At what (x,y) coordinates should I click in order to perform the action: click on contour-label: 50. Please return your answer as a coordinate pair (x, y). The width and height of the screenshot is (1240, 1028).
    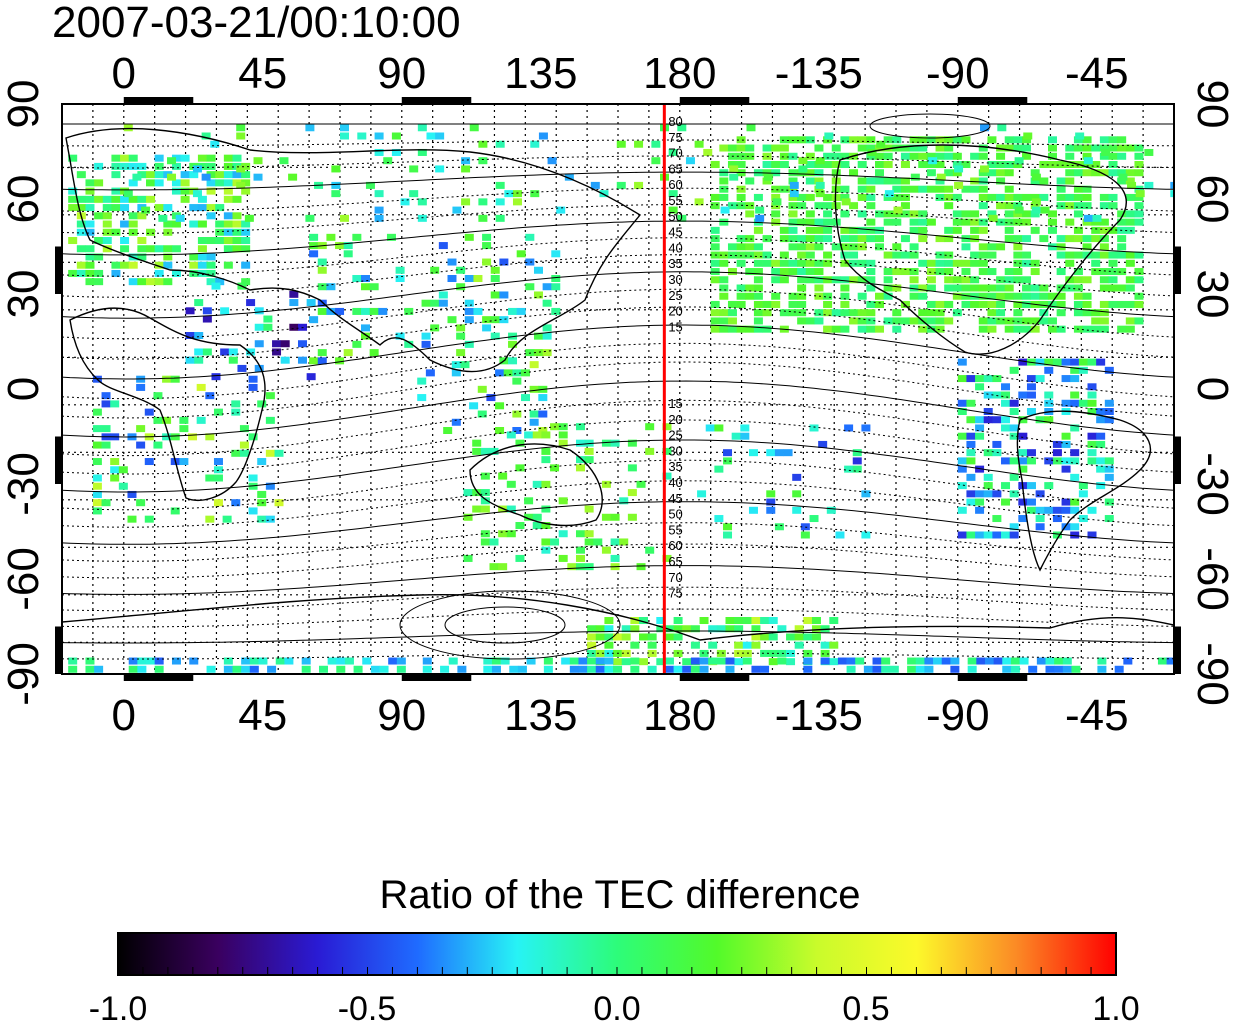
    Looking at the image, I should click on (675, 514).